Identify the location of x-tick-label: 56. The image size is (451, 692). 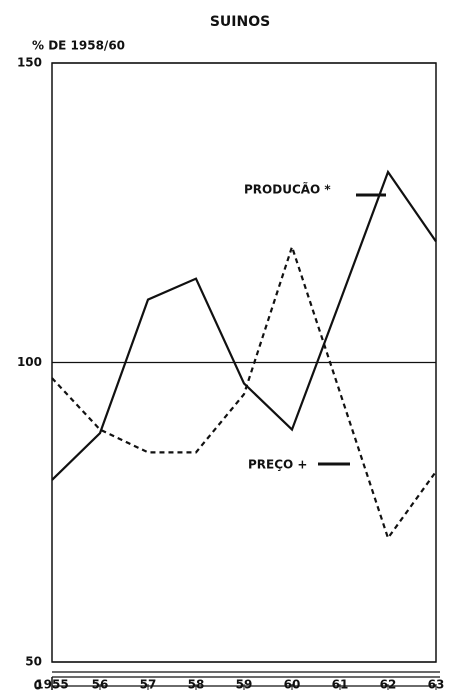
(100, 685).